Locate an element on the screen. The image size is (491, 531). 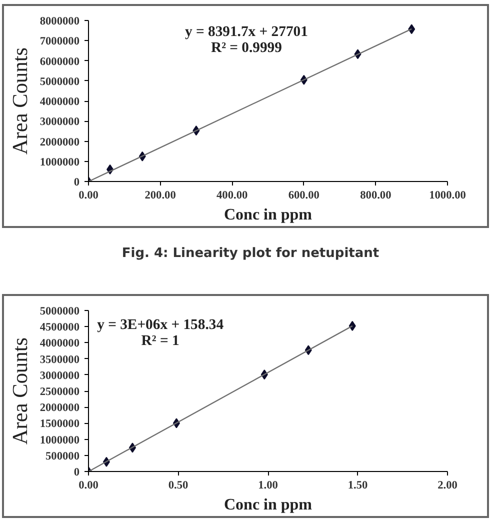
x-tick-label: 600.00 is located at coordinates (304, 196).